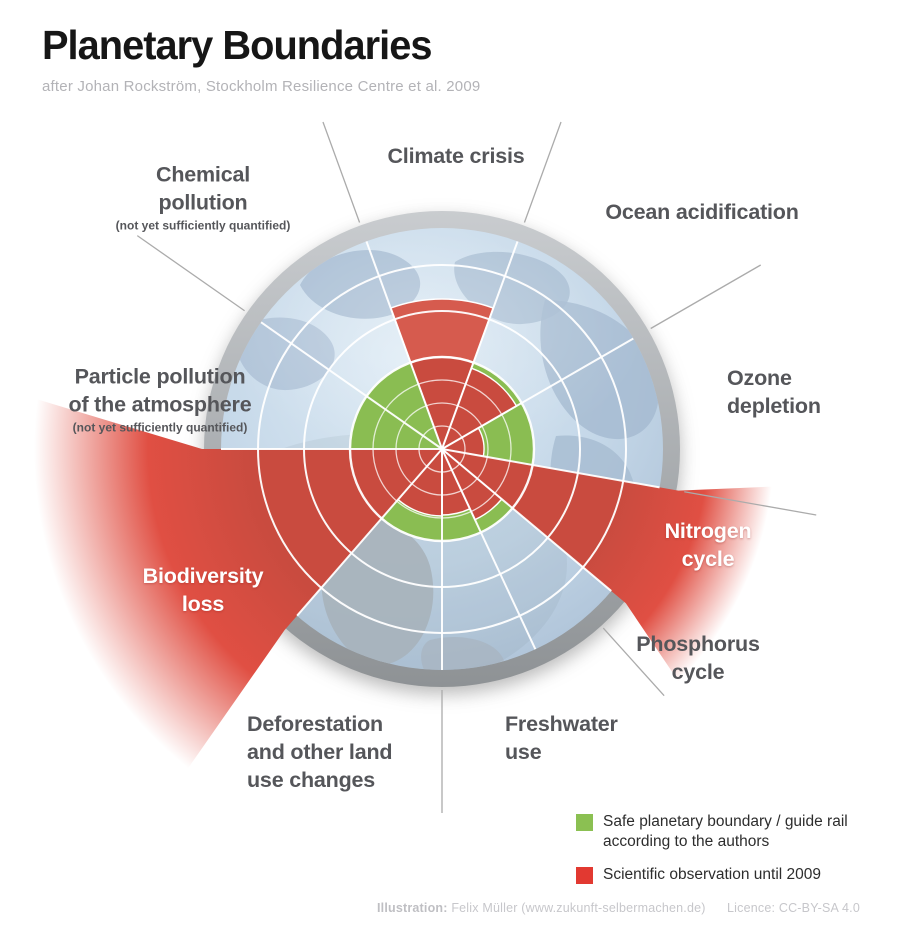  Describe the element at coordinates (203, 590) in the screenshot. I see `sector-label-biodiversity-loss: Biodiversity loss` at that location.